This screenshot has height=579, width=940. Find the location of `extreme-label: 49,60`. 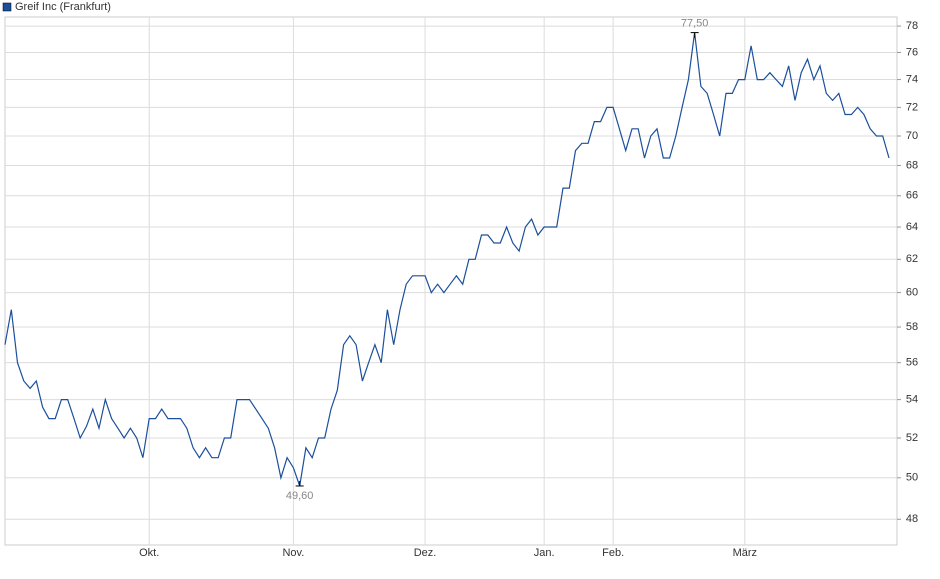

extreme-label: 49,60 is located at coordinates (300, 496).